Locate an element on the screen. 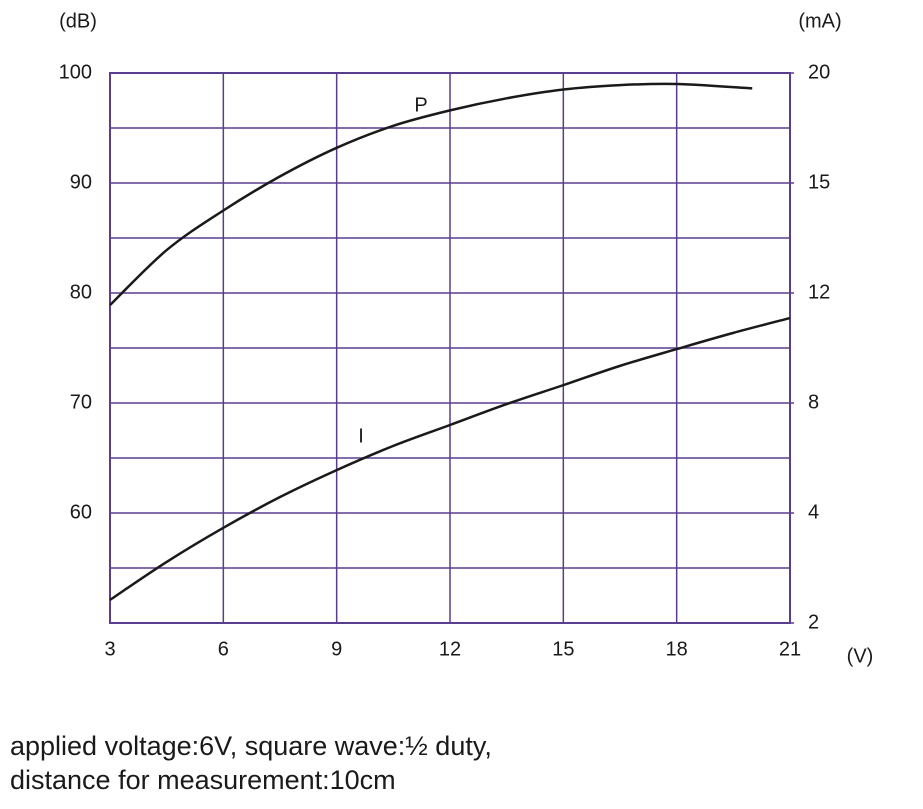  series-label: P is located at coordinates (420, 105).